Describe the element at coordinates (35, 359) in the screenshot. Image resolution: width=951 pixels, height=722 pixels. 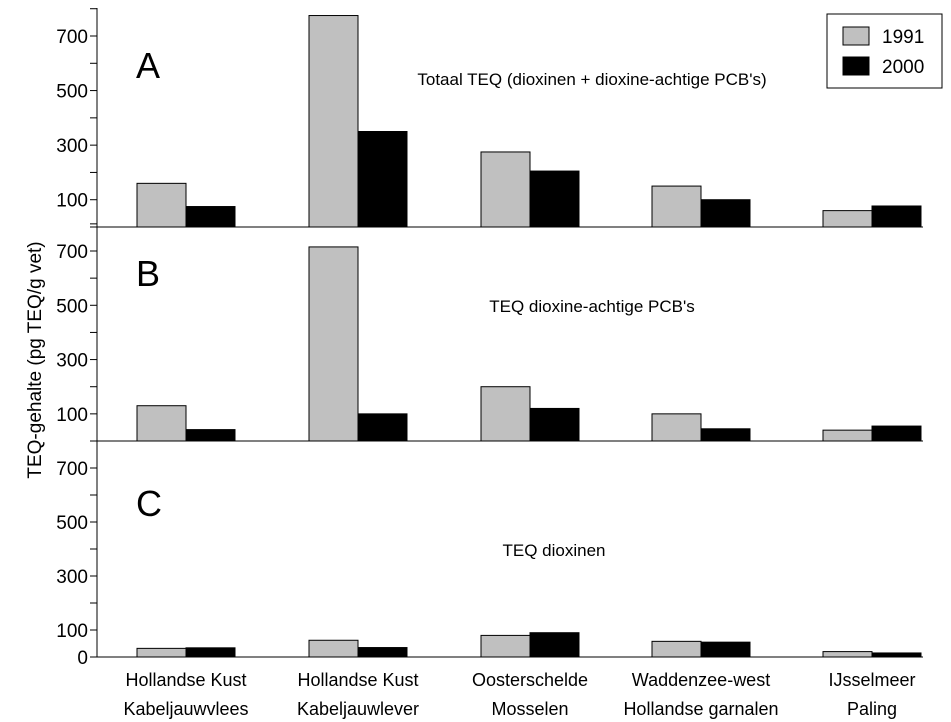
I see `y-axis-label: TEQ-gehalte (pg TEQ/g vet)` at that location.